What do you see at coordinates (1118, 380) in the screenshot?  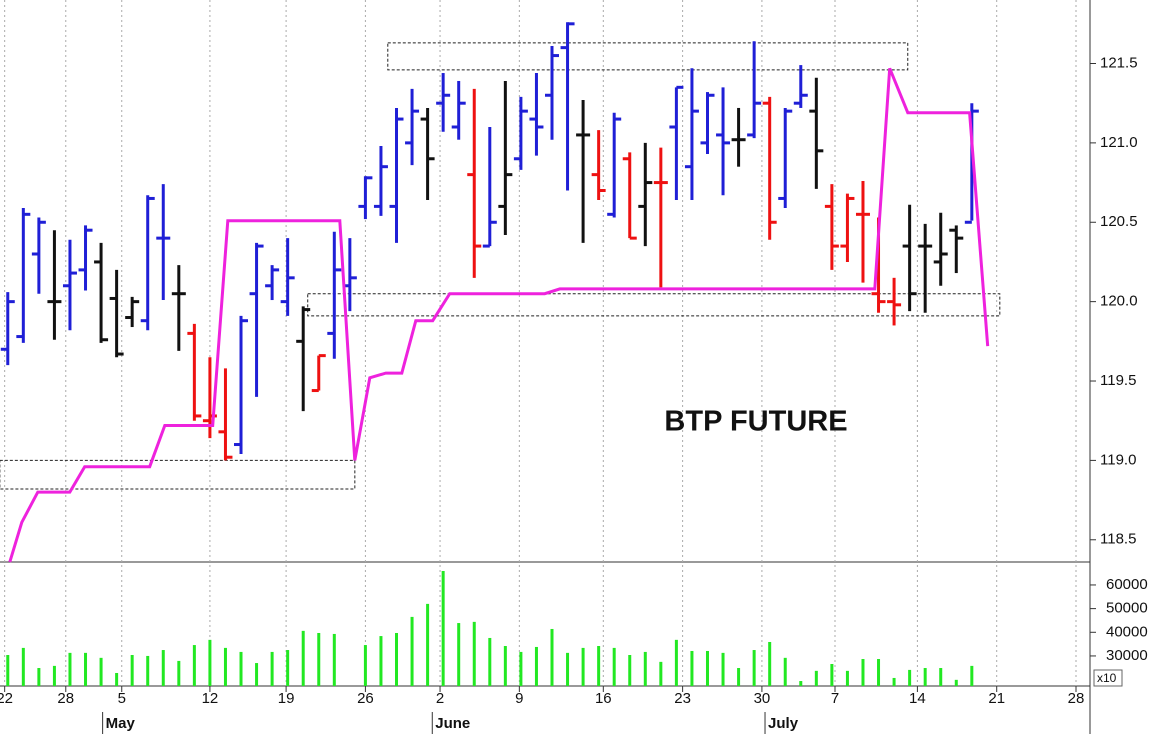 I see `y-tick-label: 119.5` at bounding box center [1118, 380].